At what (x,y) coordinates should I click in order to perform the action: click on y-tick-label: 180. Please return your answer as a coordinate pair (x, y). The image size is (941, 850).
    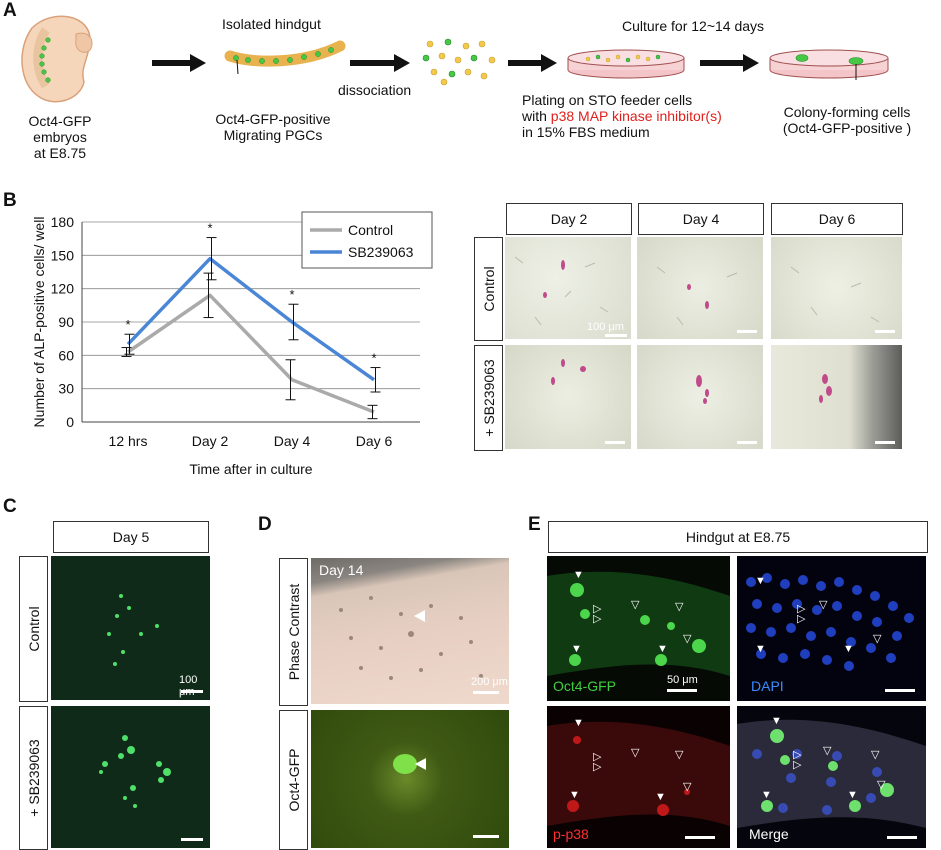
    Looking at the image, I should click on (63, 222).